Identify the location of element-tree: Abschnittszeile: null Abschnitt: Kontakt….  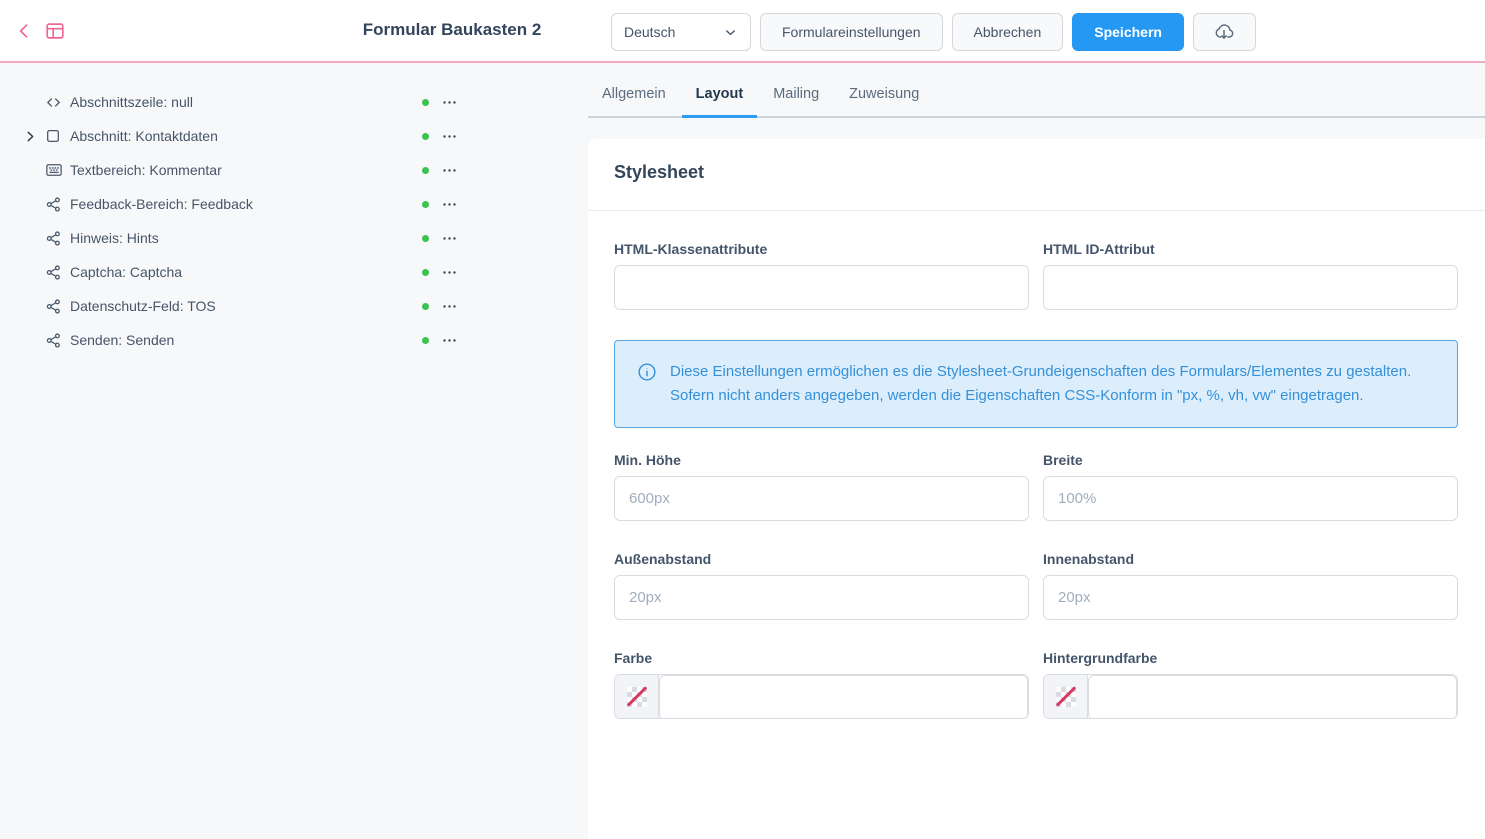
(242, 221).